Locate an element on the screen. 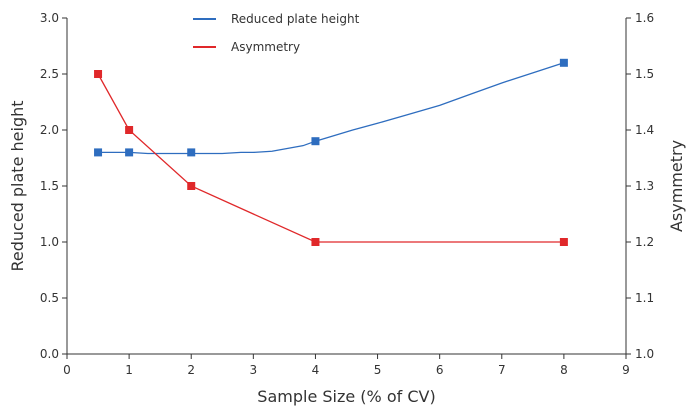 Image resolution: width=687 pixels, height=410 pixels. x-tick-label: 2 is located at coordinates (191, 370).